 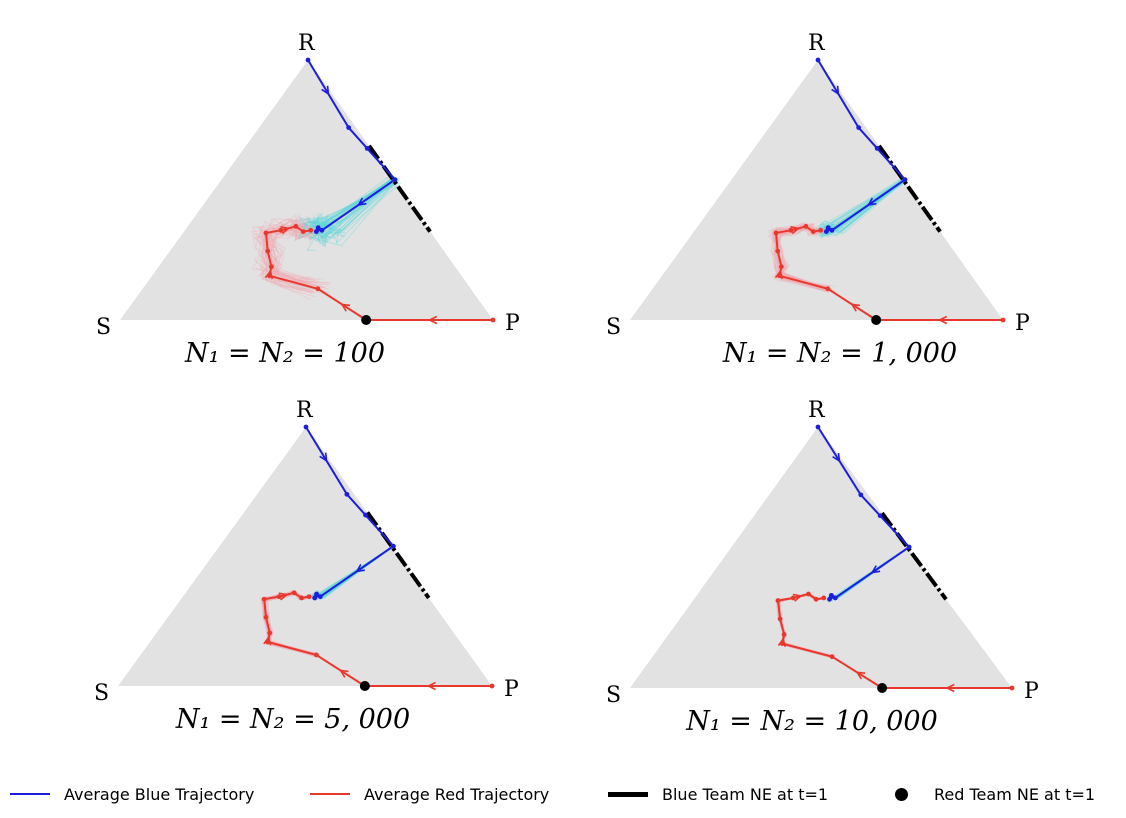 I want to click on blue-line-swatch, so click(x=30, y=794).